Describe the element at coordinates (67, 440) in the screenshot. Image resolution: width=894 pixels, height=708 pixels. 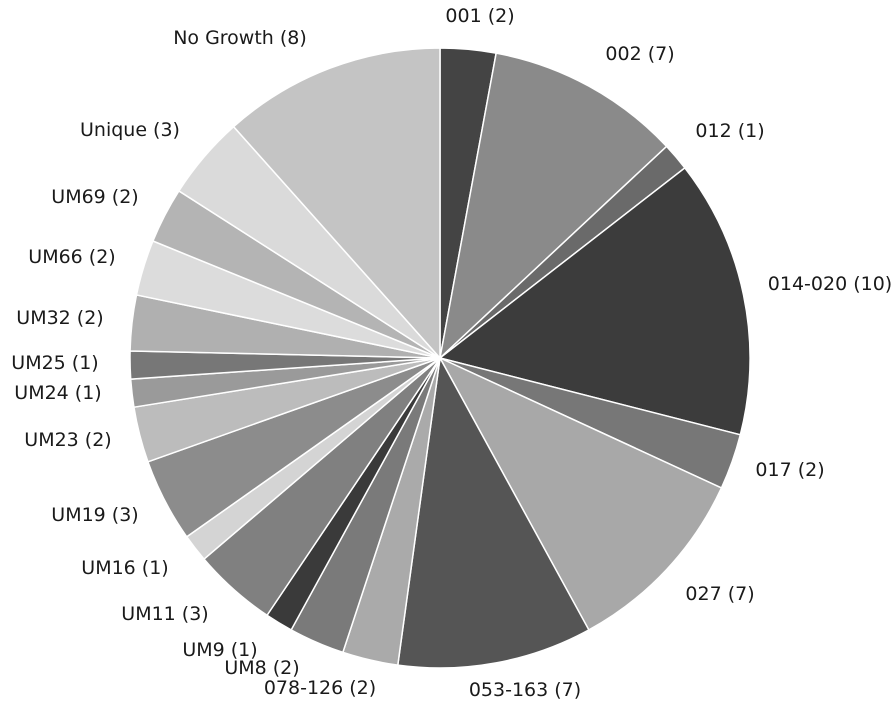
I see `pie-label-um23-2: UM23 (2)` at that location.